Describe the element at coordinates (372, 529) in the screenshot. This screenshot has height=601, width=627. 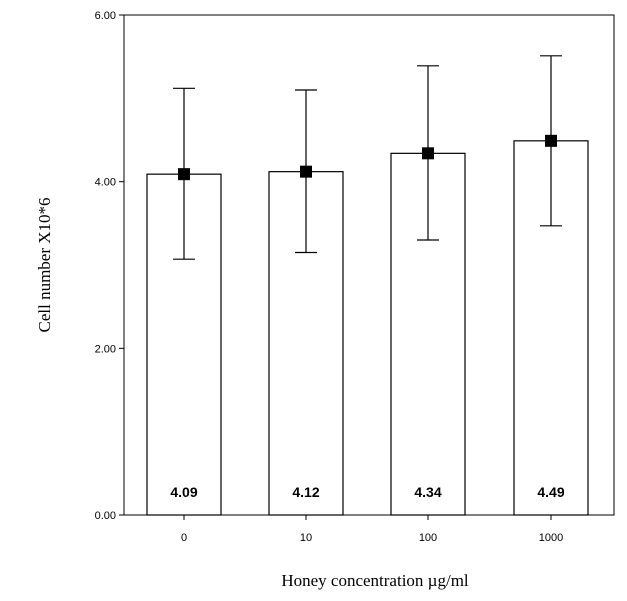
I see `x-axis: 0 10 100 1000` at that location.